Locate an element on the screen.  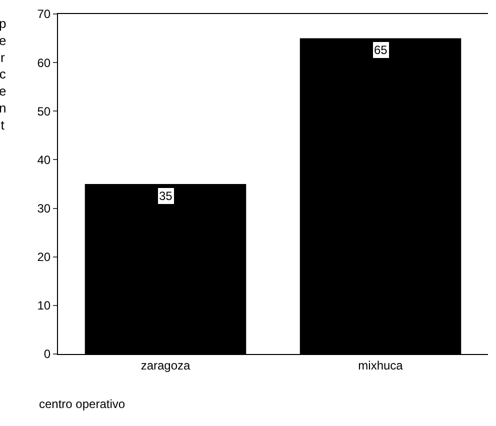
y-tick-label: 10 is located at coordinates (44, 305).